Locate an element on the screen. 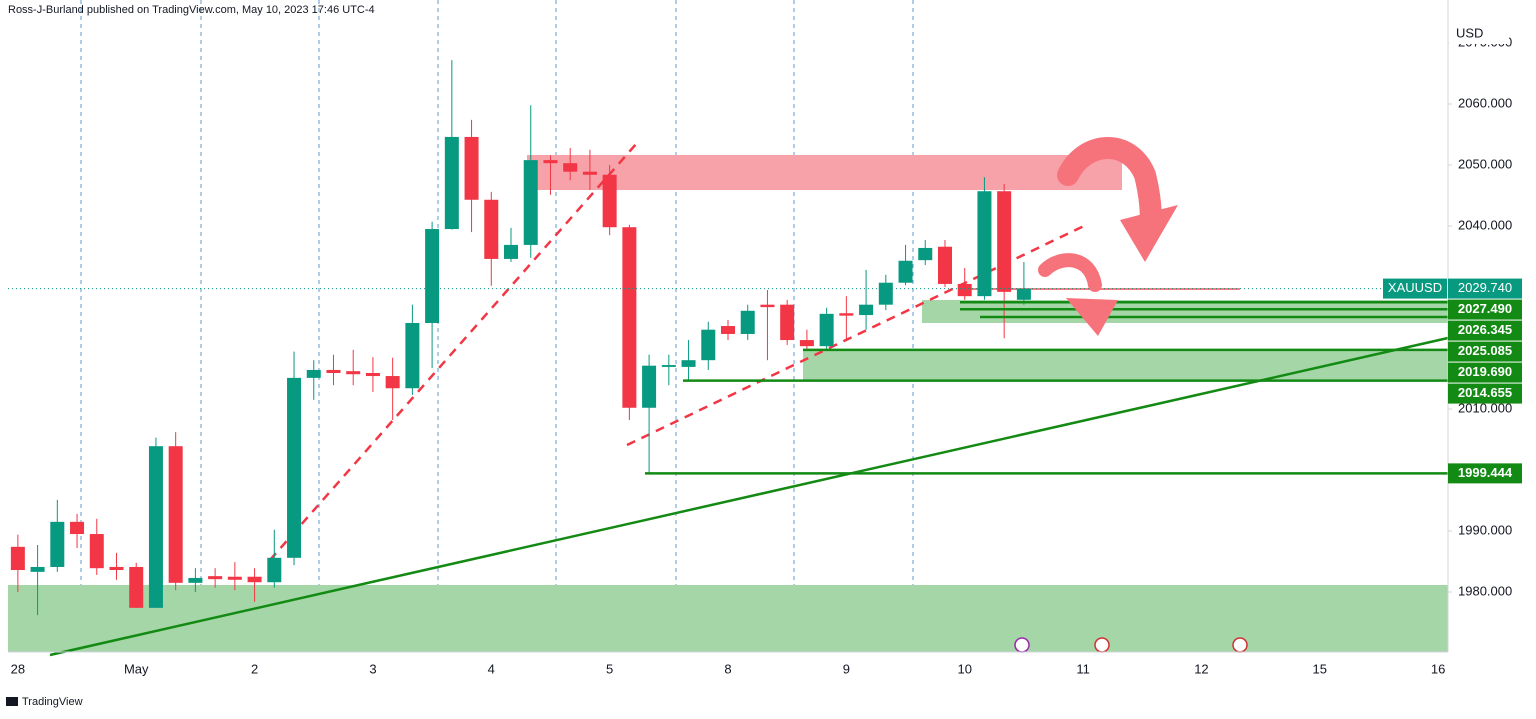  unit-bg is located at coordinates (1479, 34).